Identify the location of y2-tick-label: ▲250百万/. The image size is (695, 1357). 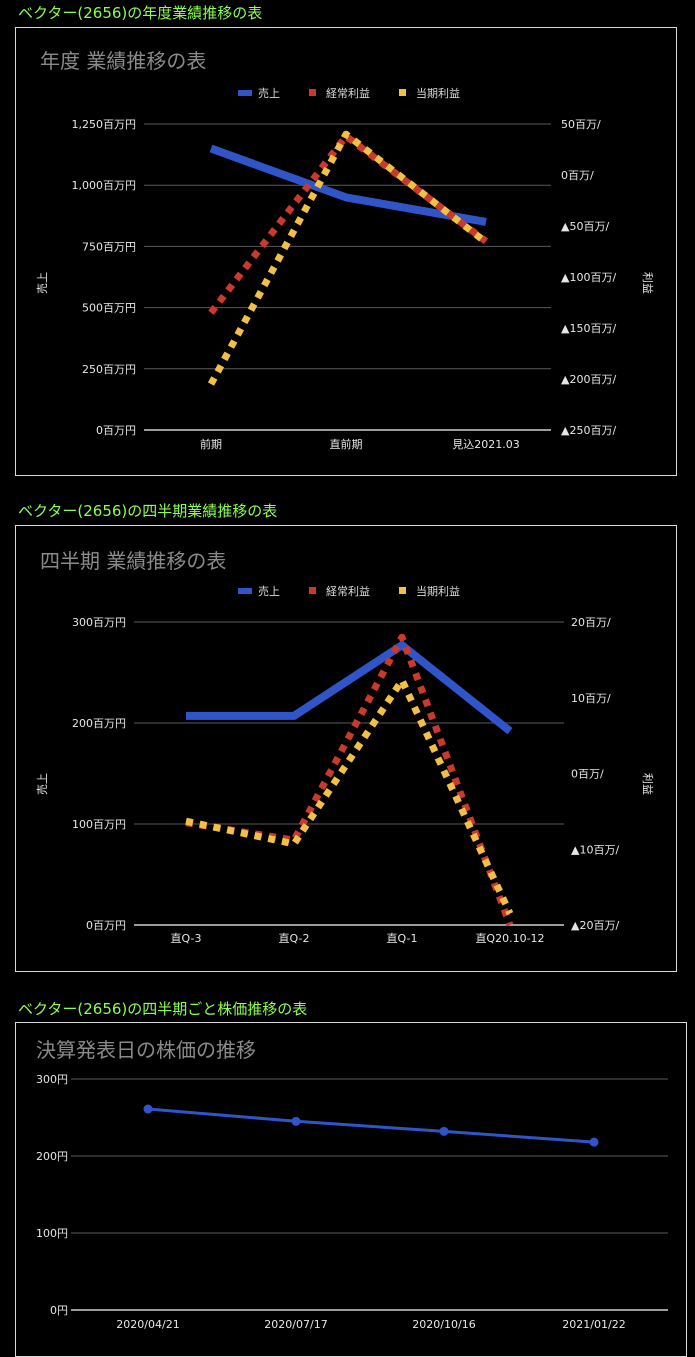
(588, 430).